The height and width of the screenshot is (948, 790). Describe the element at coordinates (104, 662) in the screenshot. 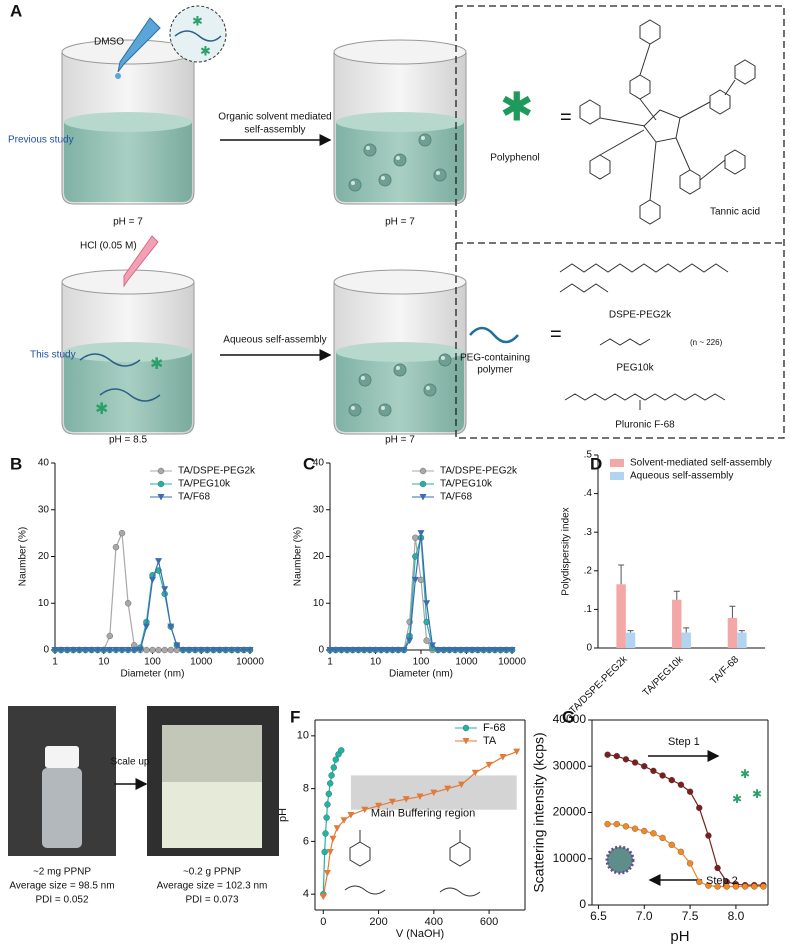

I see `x-tick-label: 10` at that location.